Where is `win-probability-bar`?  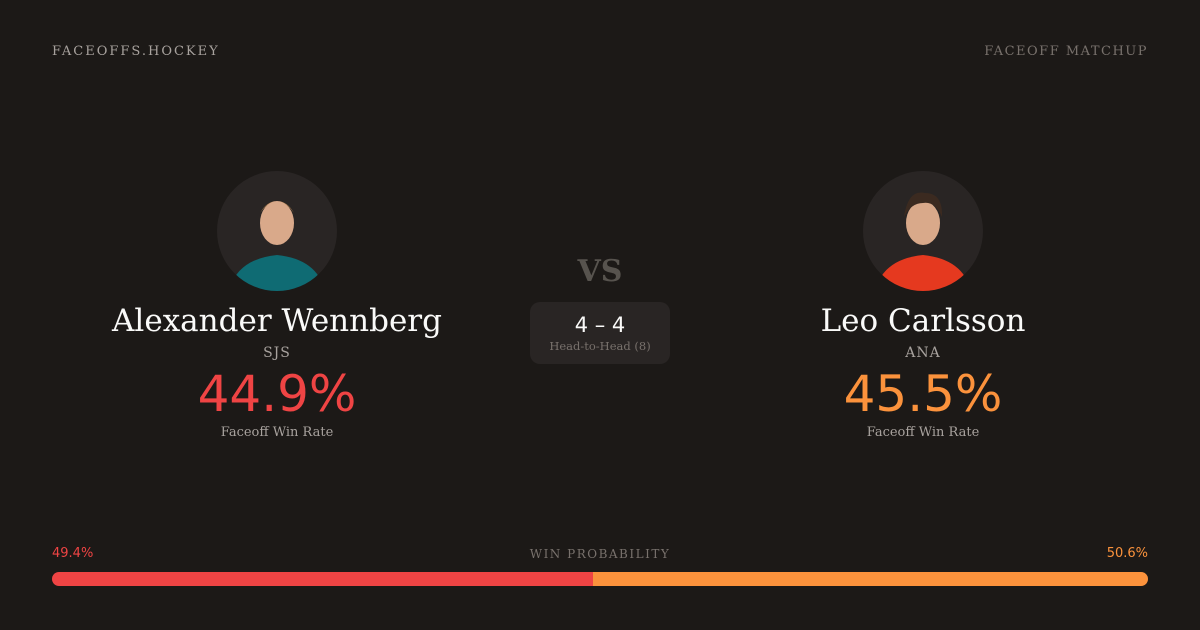 win-probability-bar is located at coordinates (600, 579).